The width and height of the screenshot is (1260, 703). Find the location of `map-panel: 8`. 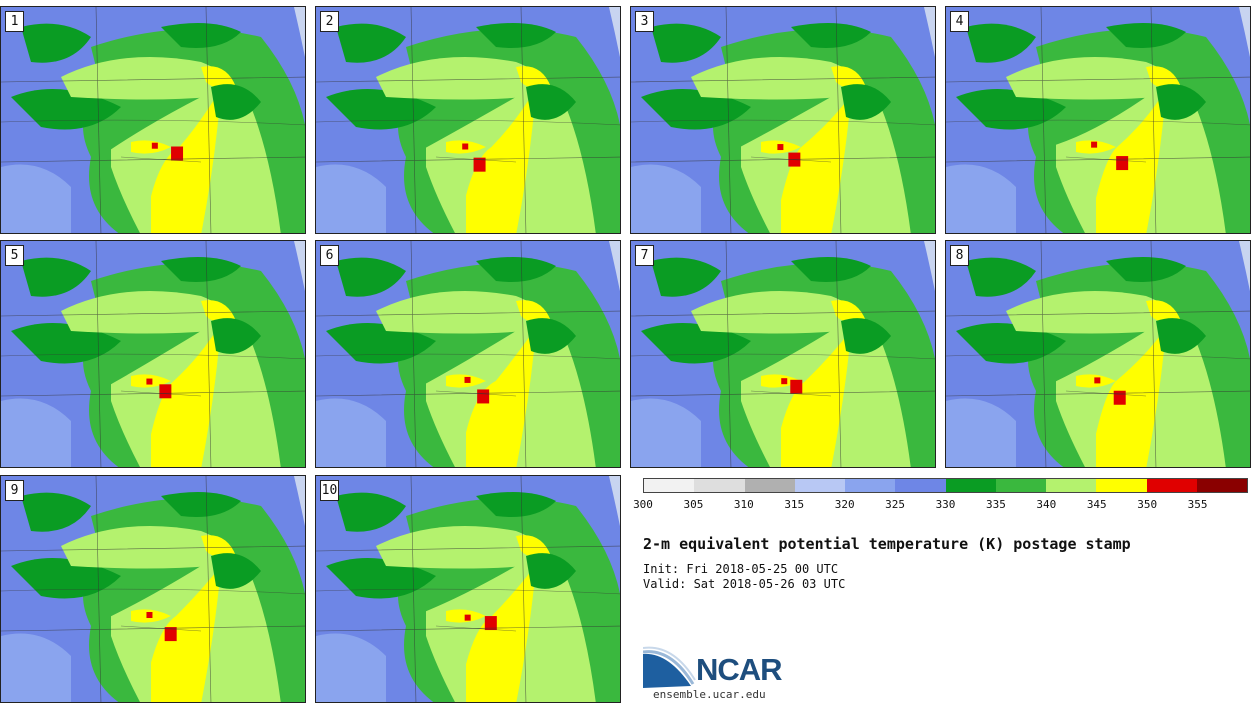

map-panel: 8 is located at coordinates (1098, 354).